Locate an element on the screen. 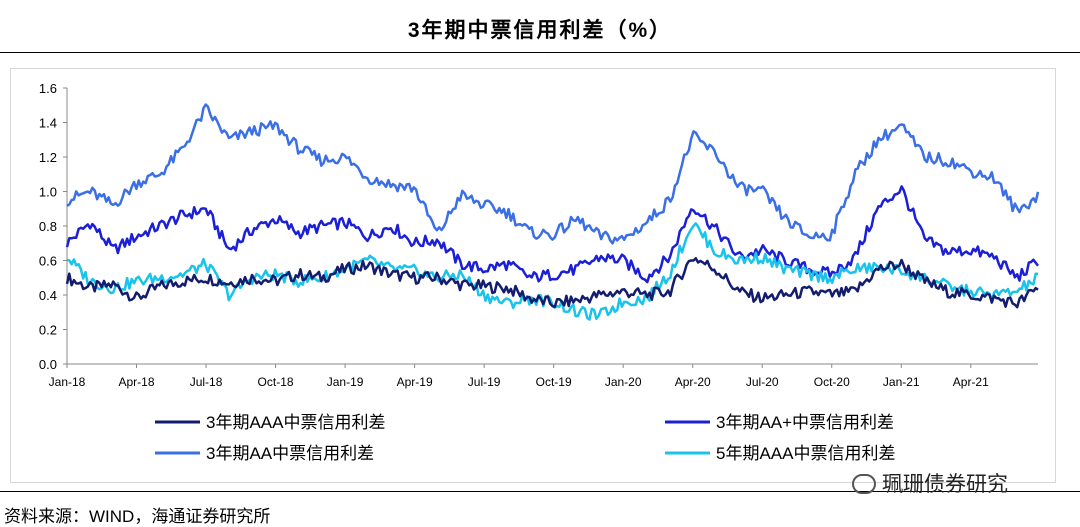 Image resolution: width=1080 pixels, height=527 pixels. x-tick-label: Oct-18 is located at coordinates (276, 382).